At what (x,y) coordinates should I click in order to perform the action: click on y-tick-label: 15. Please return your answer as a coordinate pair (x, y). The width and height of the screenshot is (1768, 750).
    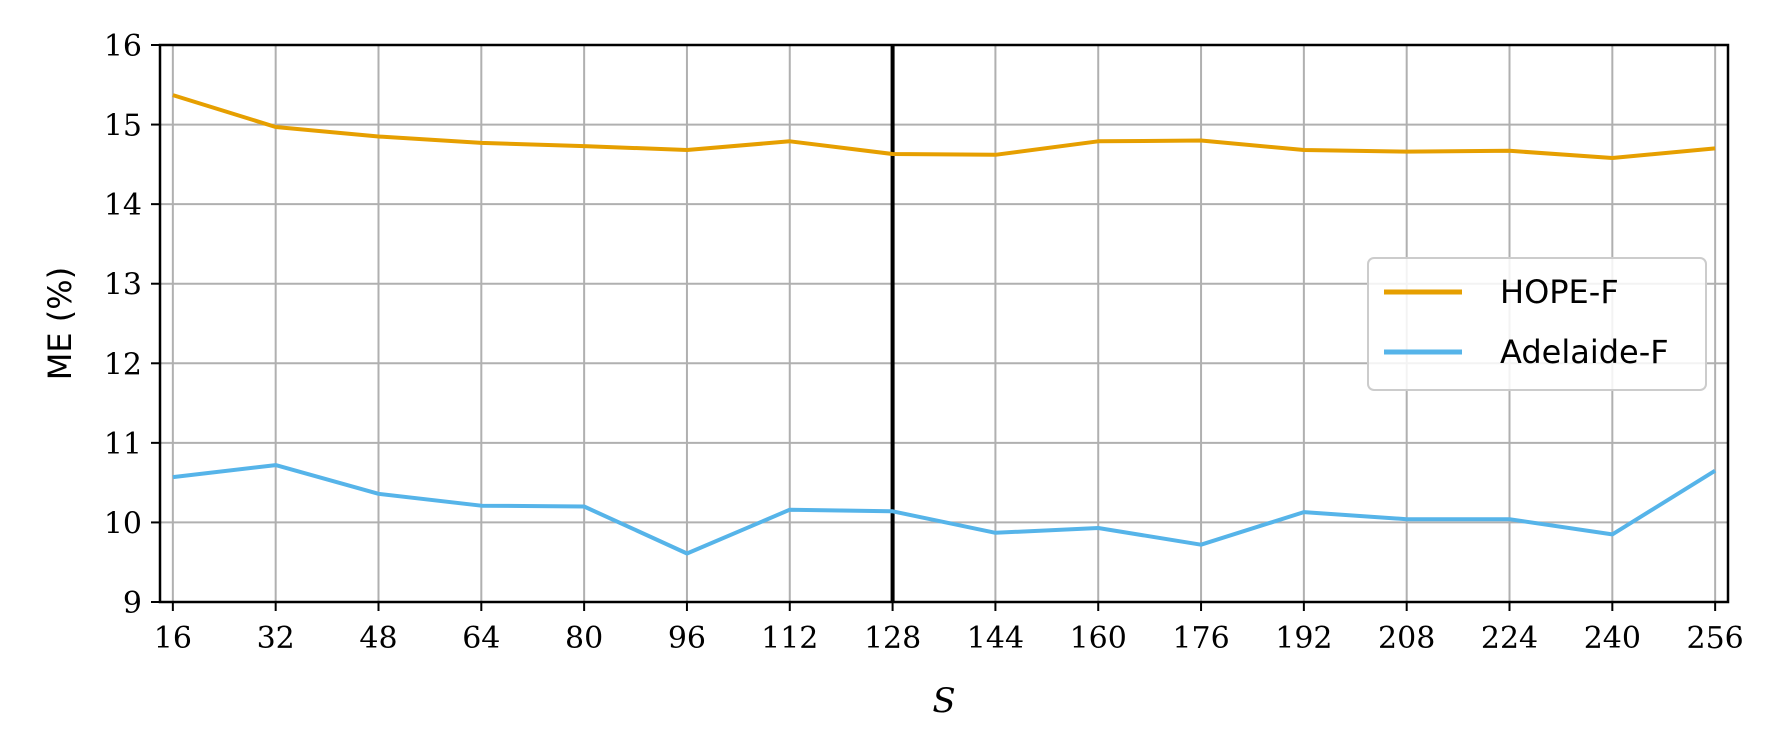
    Looking at the image, I should click on (123, 126).